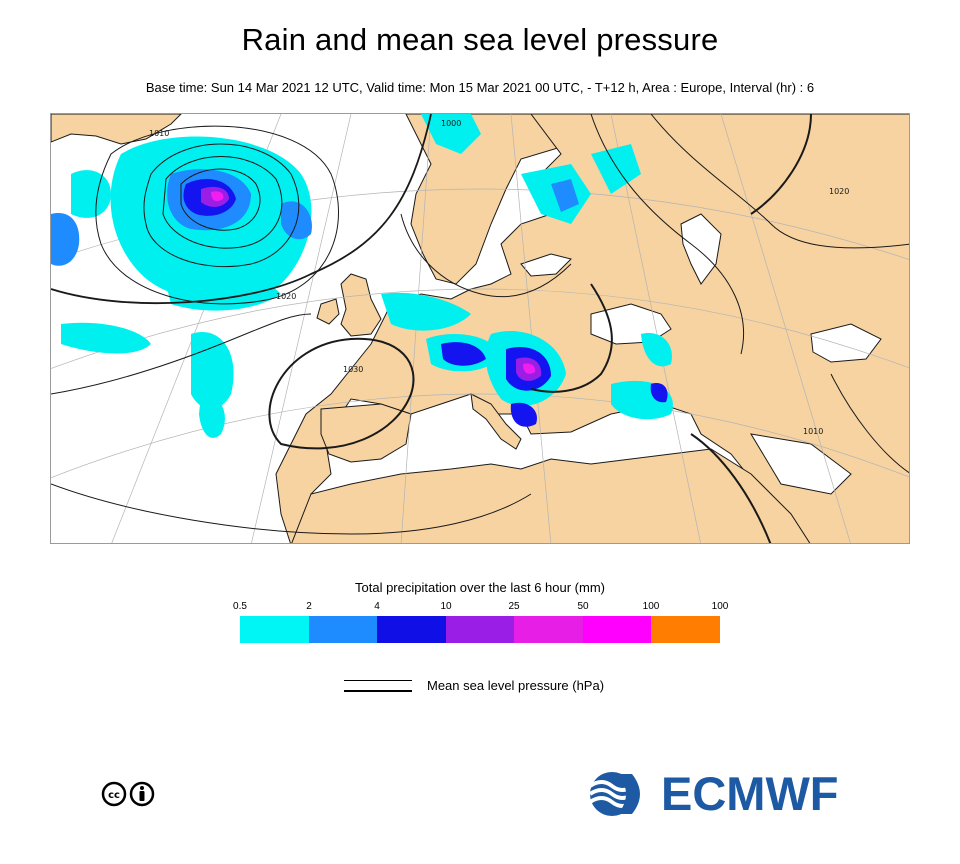 This screenshot has width=960, height=864. I want to click on ecmwf-logo-text: ECMWF, so click(750, 793).